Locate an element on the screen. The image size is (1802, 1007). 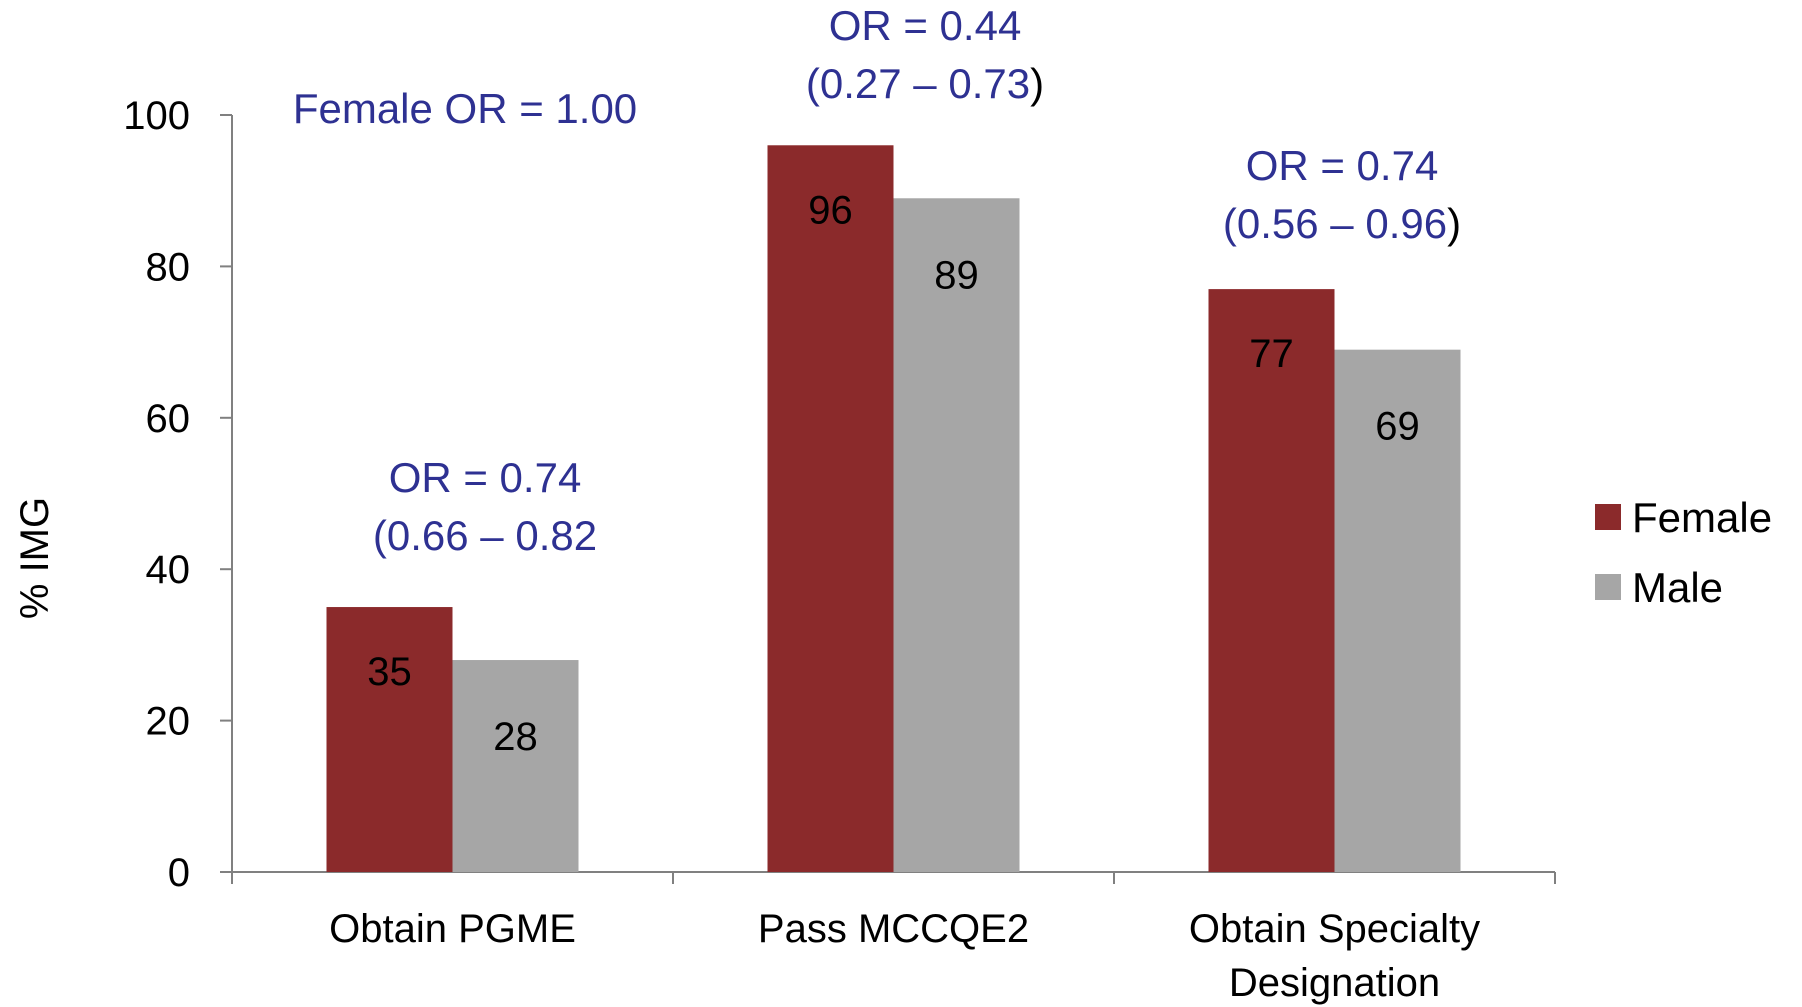
y-tick-label: 20 is located at coordinates (168, 722).